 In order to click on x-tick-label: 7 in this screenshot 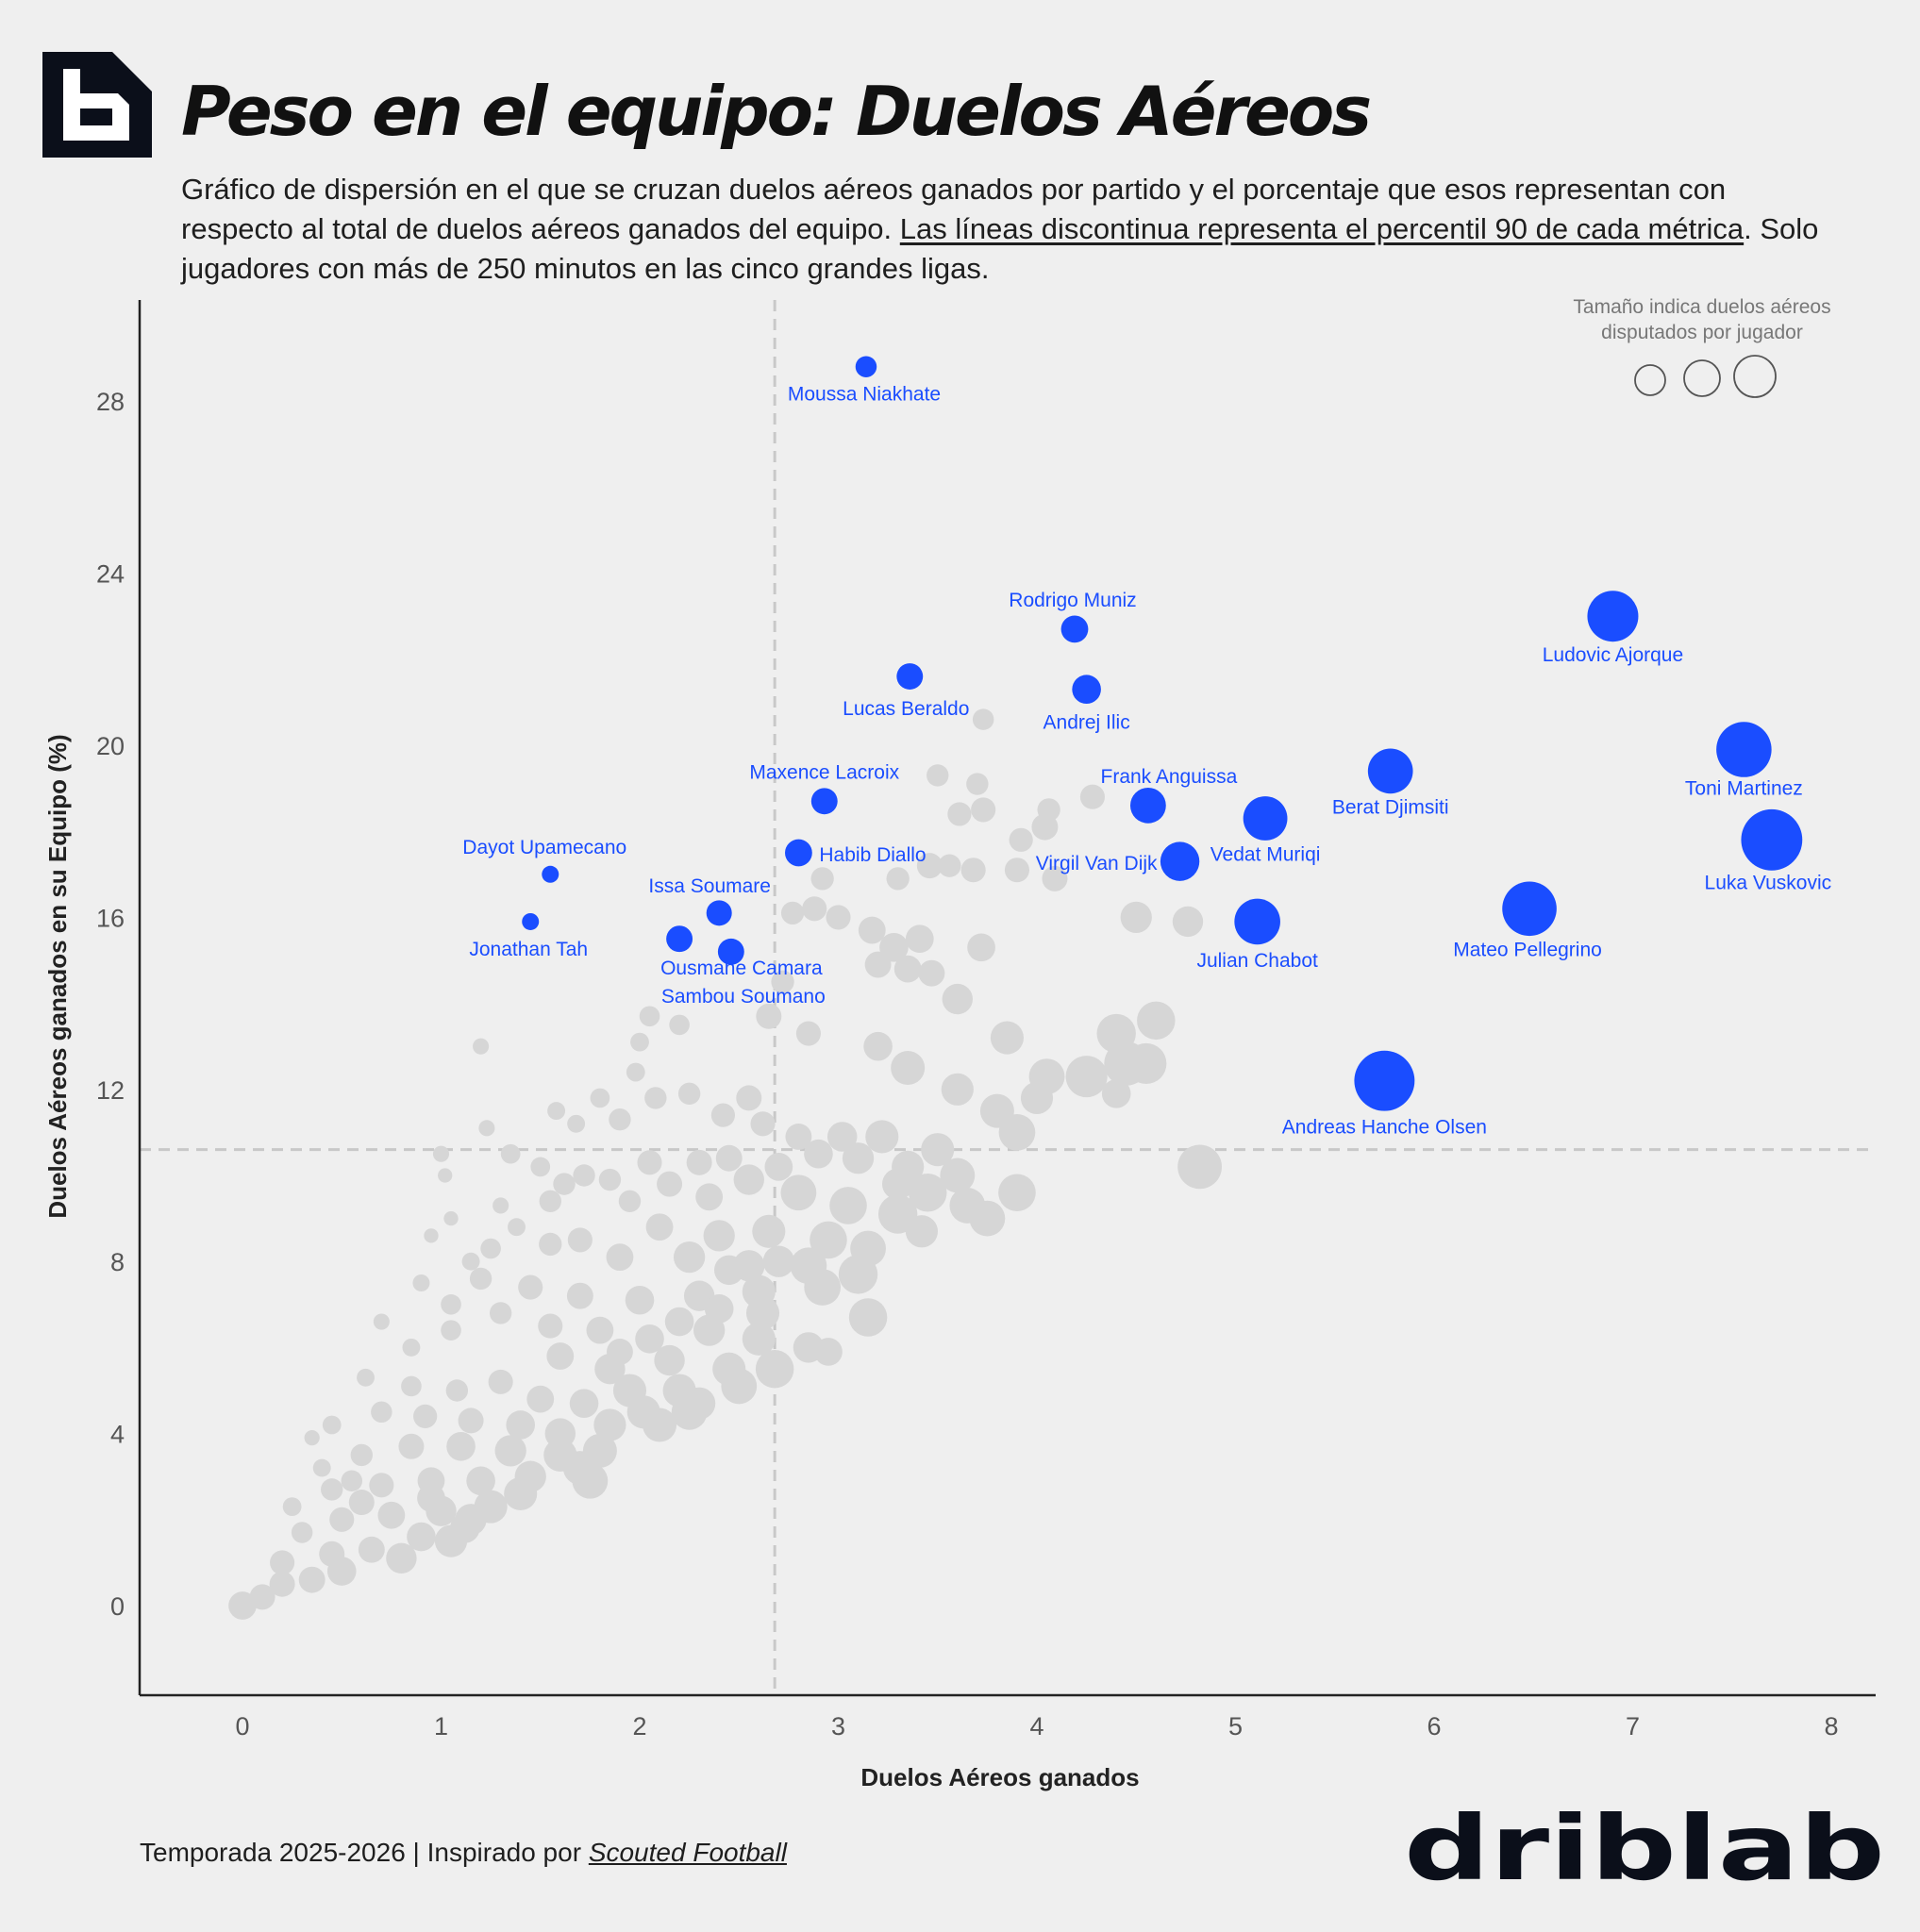, I will do `click(1633, 1726)`.